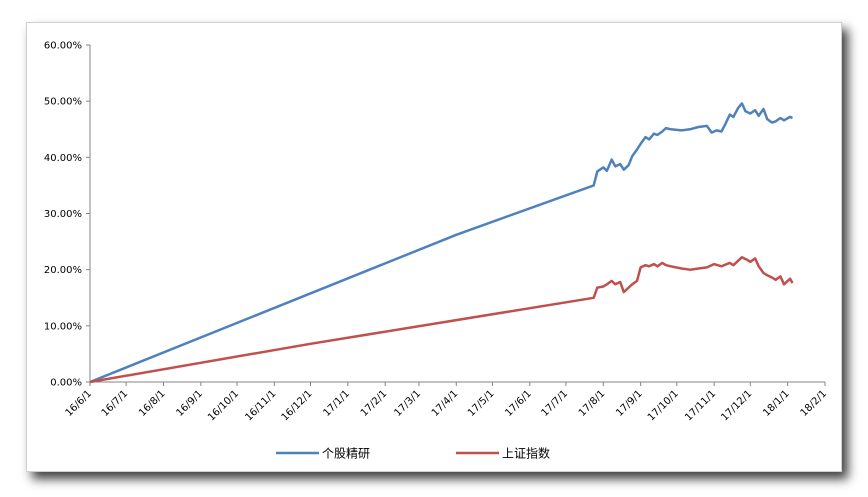 The height and width of the screenshot is (497, 868). Describe the element at coordinates (63, 158) in the screenshot. I see `y-tick-label: 40.00%` at that location.